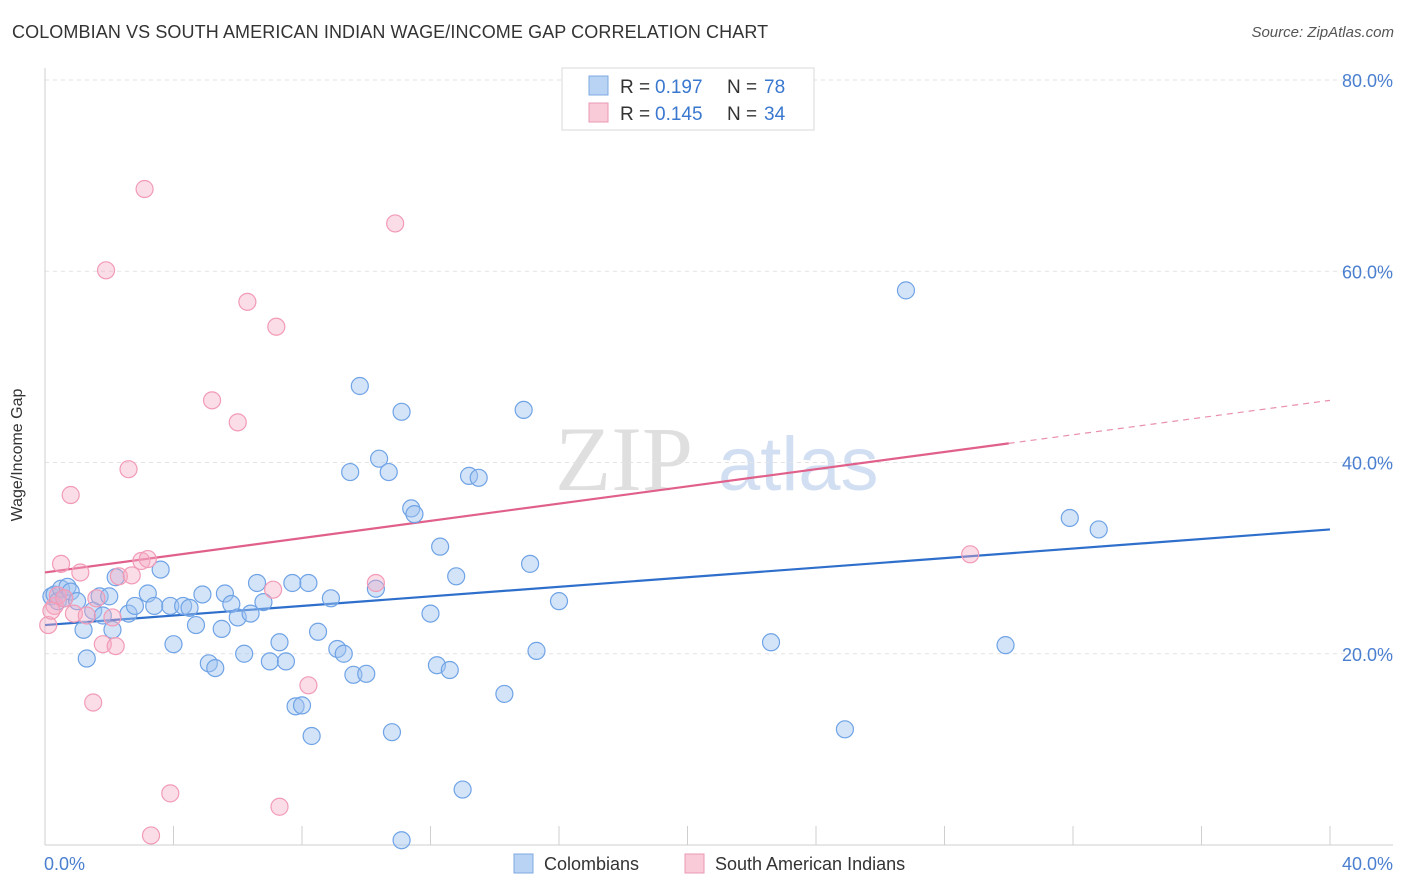 This screenshot has height=892, width=1406. Describe the element at coordinates (1367, 464) in the screenshot. I see `y-tick-label: 40.0%` at that location.